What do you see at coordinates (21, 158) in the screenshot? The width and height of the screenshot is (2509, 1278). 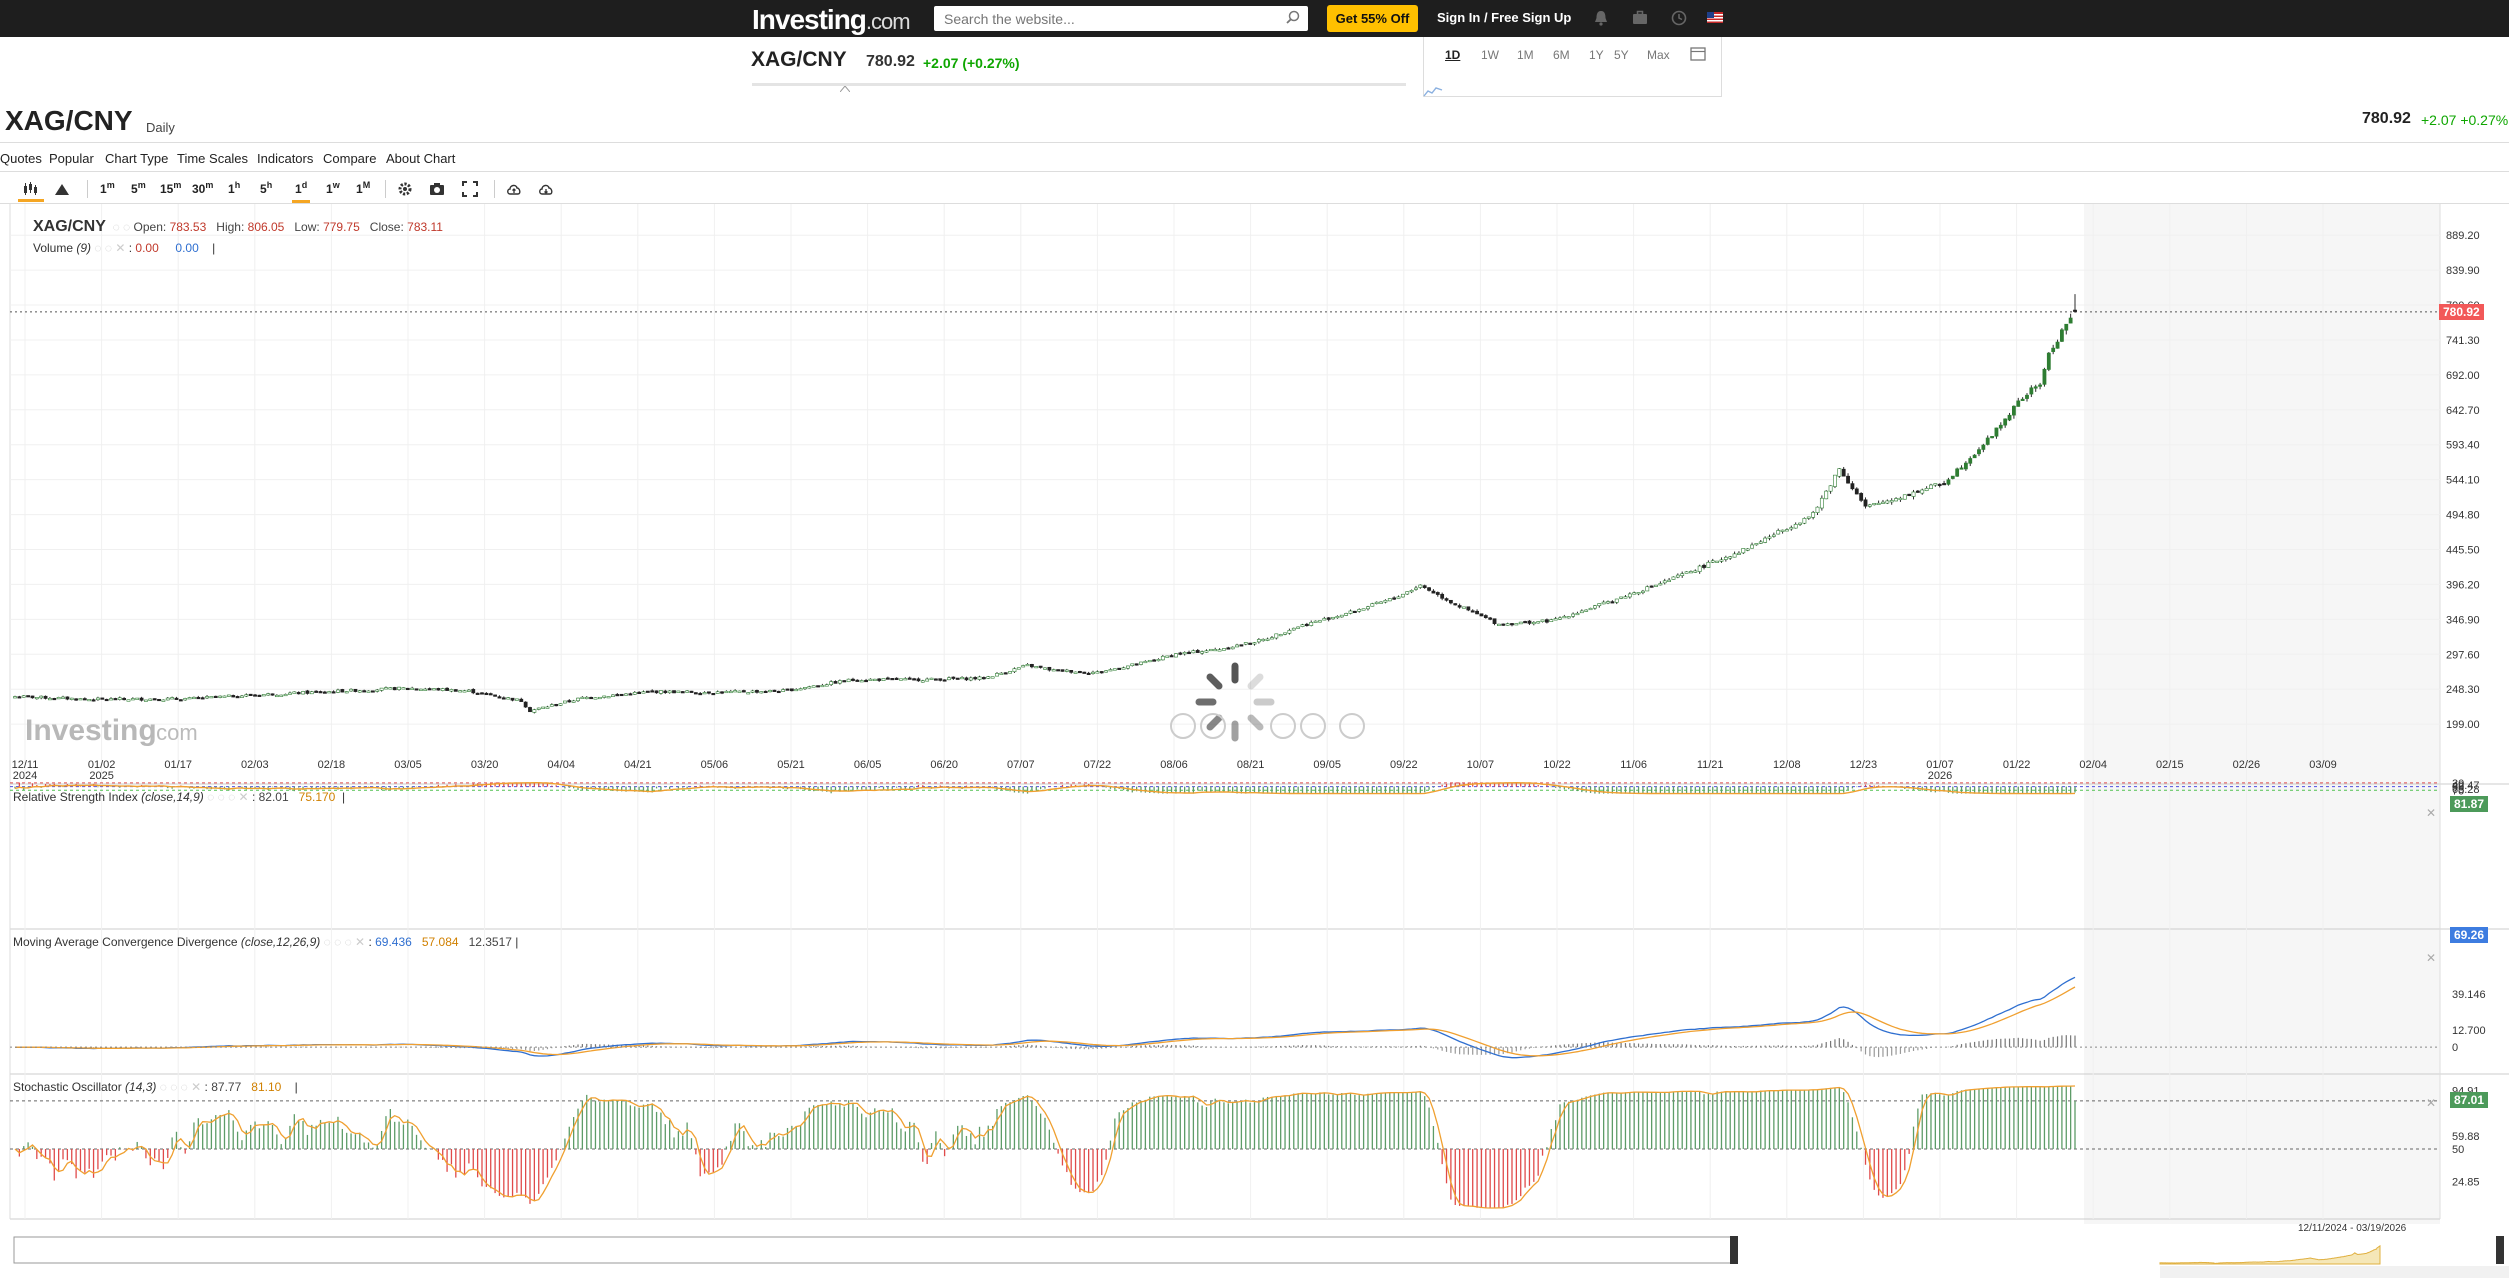 I see `menu-quotes: Quotes` at bounding box center [21, 158].